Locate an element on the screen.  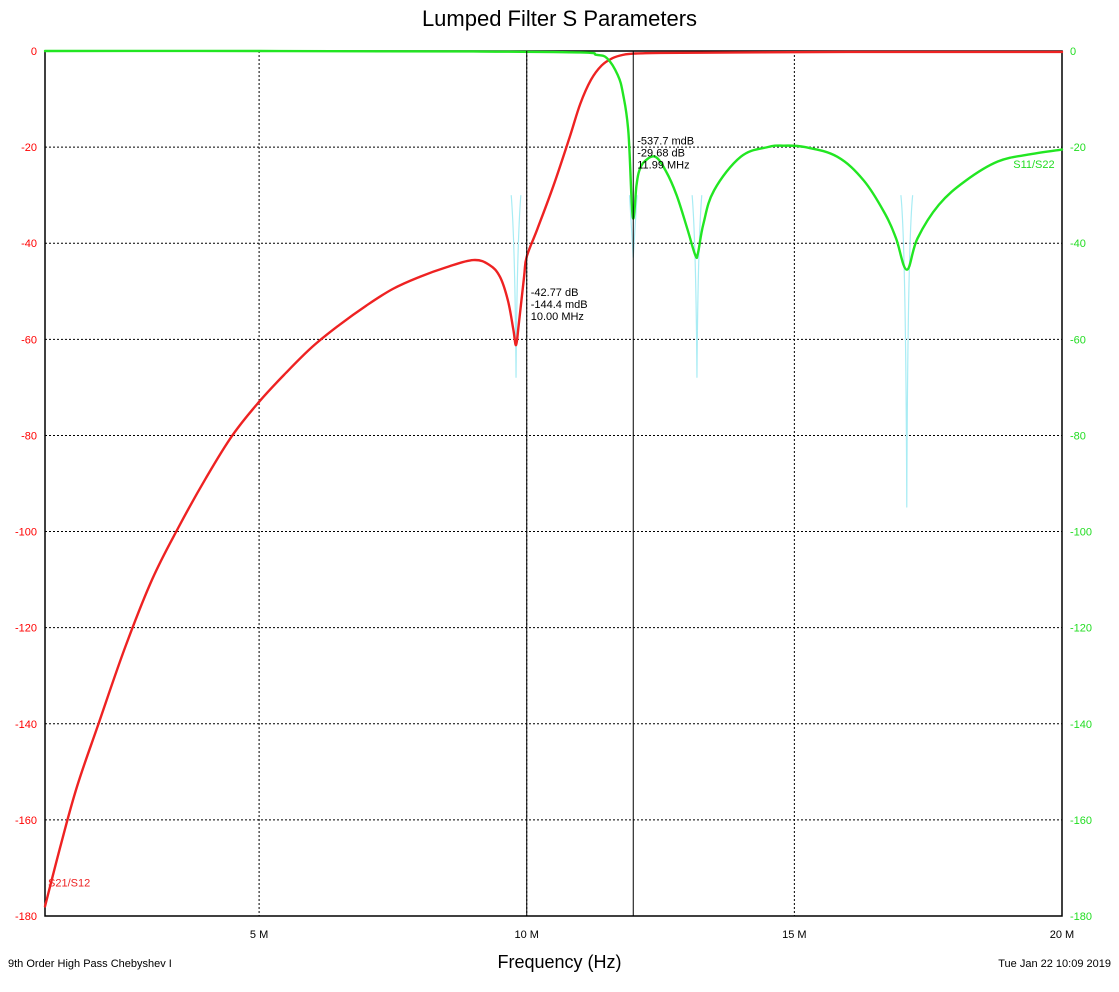
y-tick-label: -20 is located at coordinates (29, 148).